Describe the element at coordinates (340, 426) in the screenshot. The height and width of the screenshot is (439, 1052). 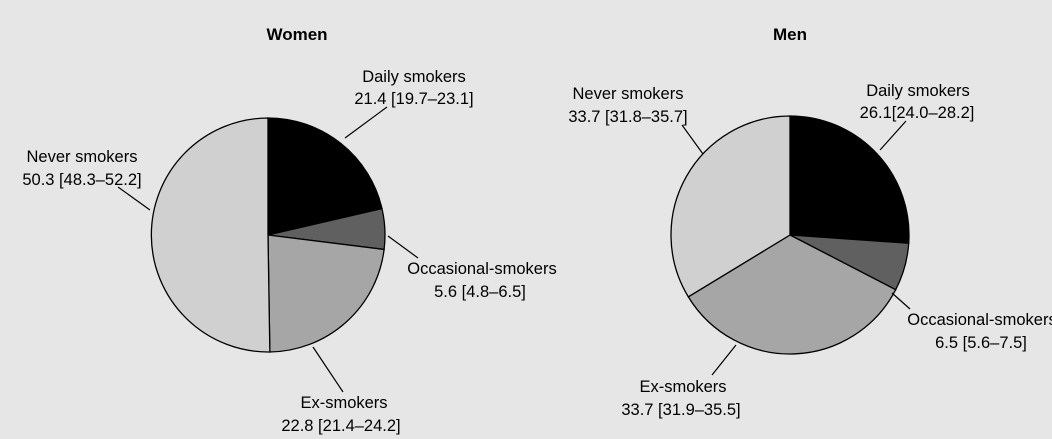
I see `slice-value-ex-smokers: 22.8 [21.4–24.2]` at that location.